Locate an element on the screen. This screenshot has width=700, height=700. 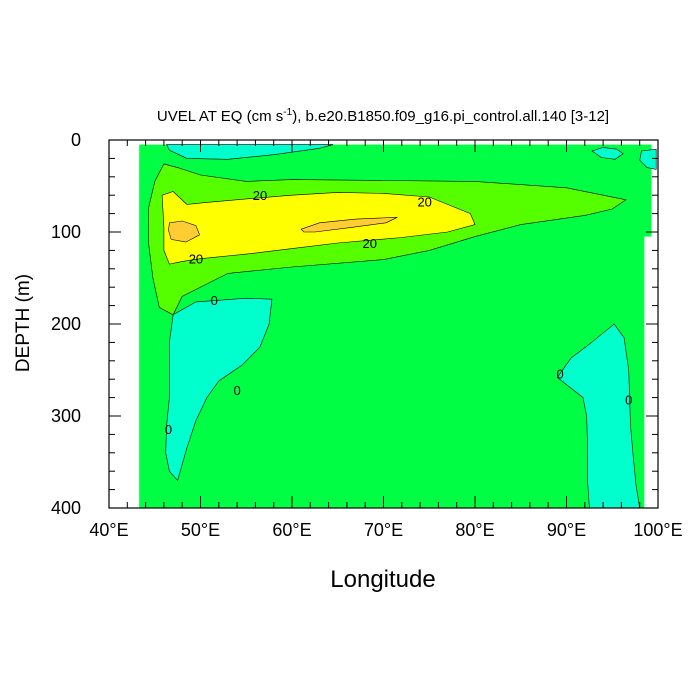
y-axis-title: DEPTH (m) is located at coordinates (23, 323).